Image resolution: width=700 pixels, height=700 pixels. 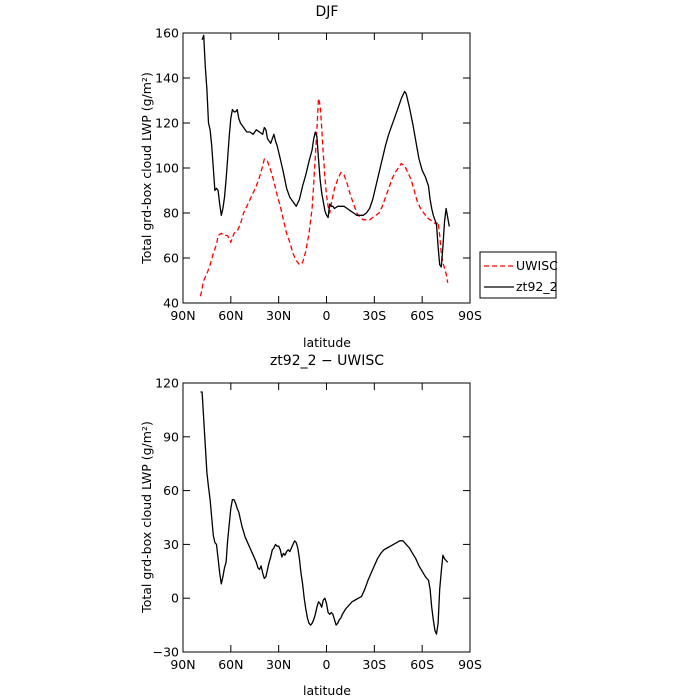 I want to click on series-line-uwisc, so click(x=324, y=197).